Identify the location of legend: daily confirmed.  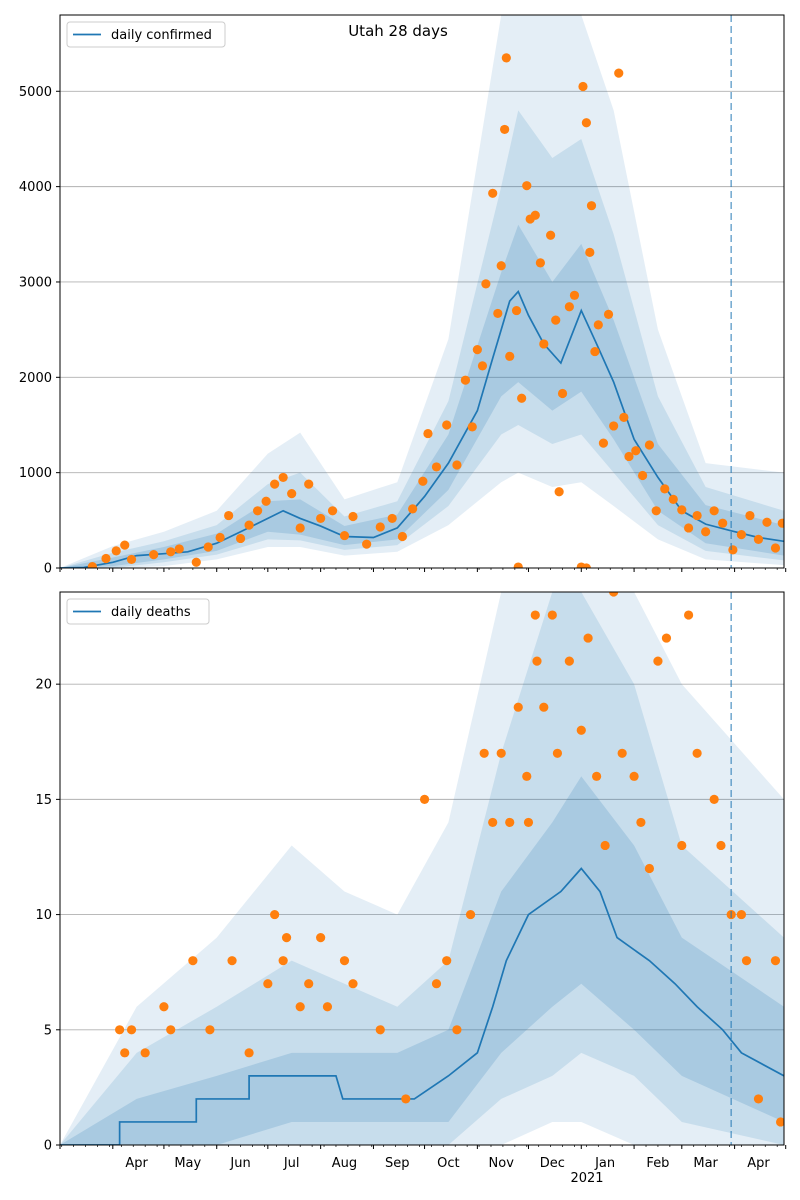
(146, 34).